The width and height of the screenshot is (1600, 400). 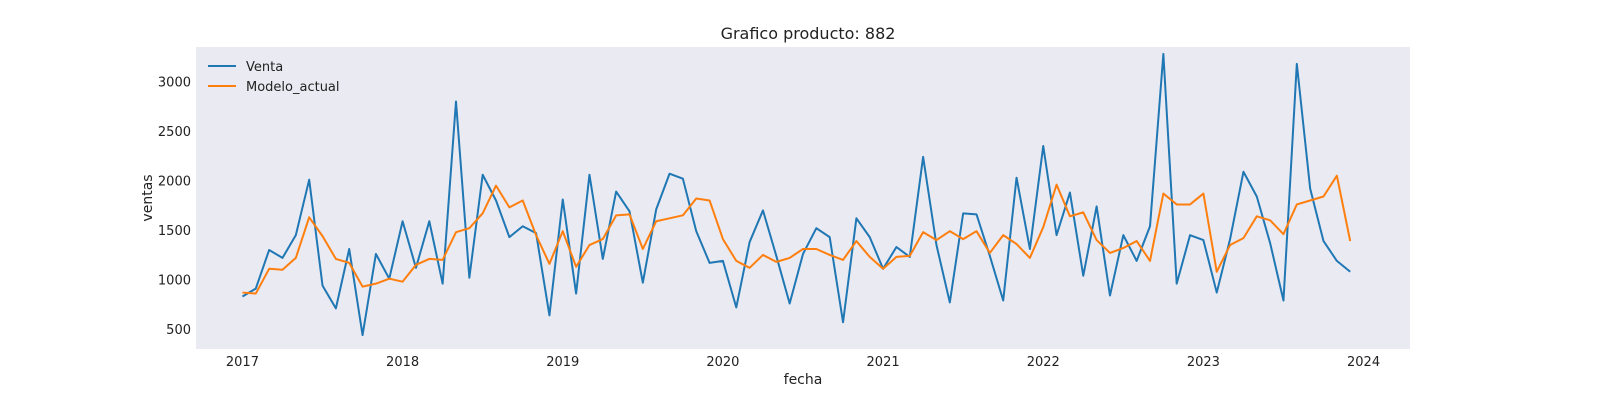 What do you see at coordinates (264, 67) in the screenshot?
I see `legend-label: Venta` at bounding box center [264, 67].